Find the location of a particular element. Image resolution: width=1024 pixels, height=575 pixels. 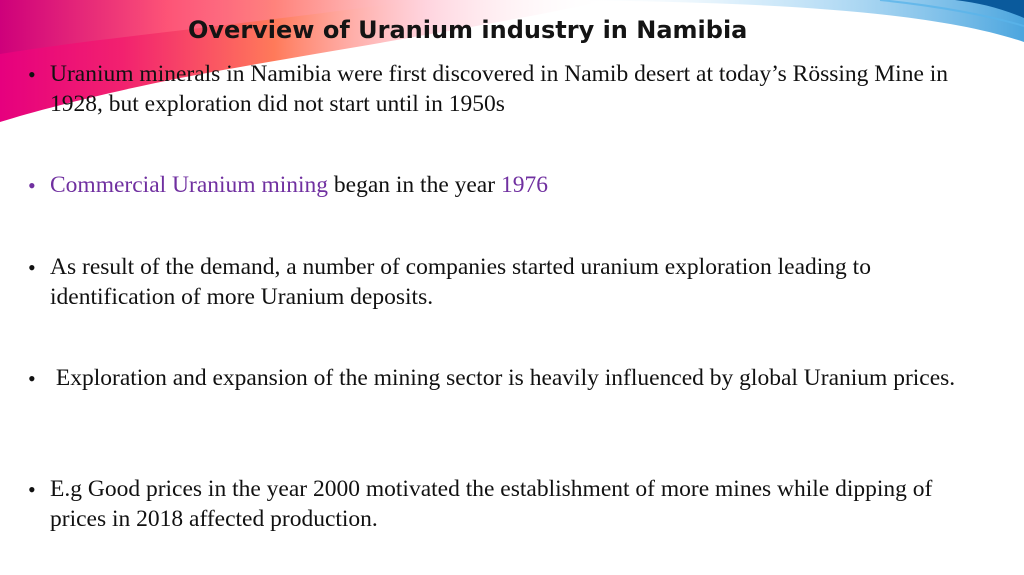

swoosh-magenta-top is located at coordinates (210, 27).